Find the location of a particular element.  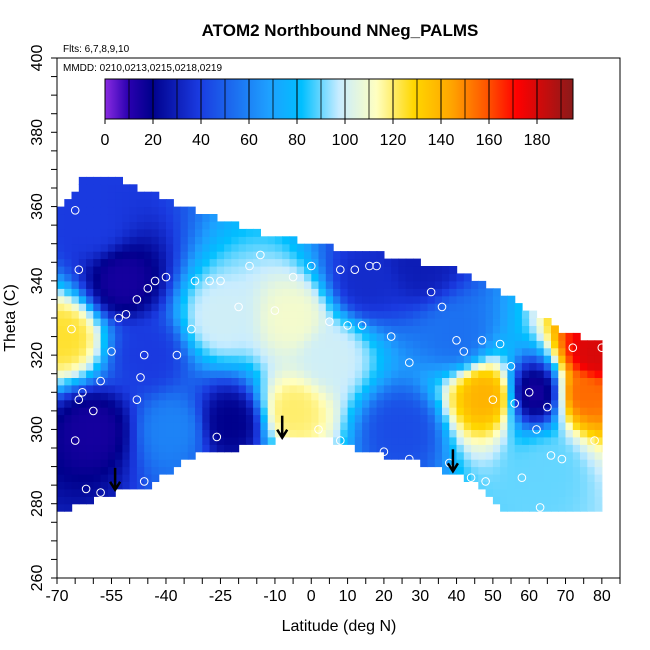

colorbar-tick-label: 20 is located at coordinates (153, 140).